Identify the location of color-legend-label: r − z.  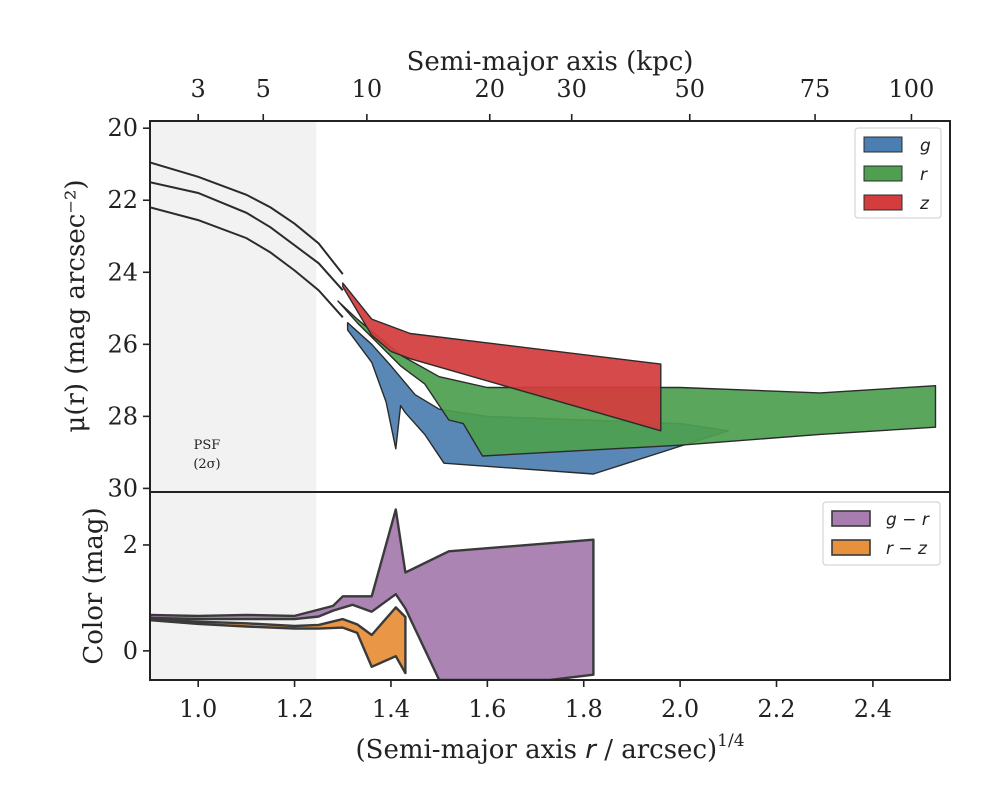
(907, 549).